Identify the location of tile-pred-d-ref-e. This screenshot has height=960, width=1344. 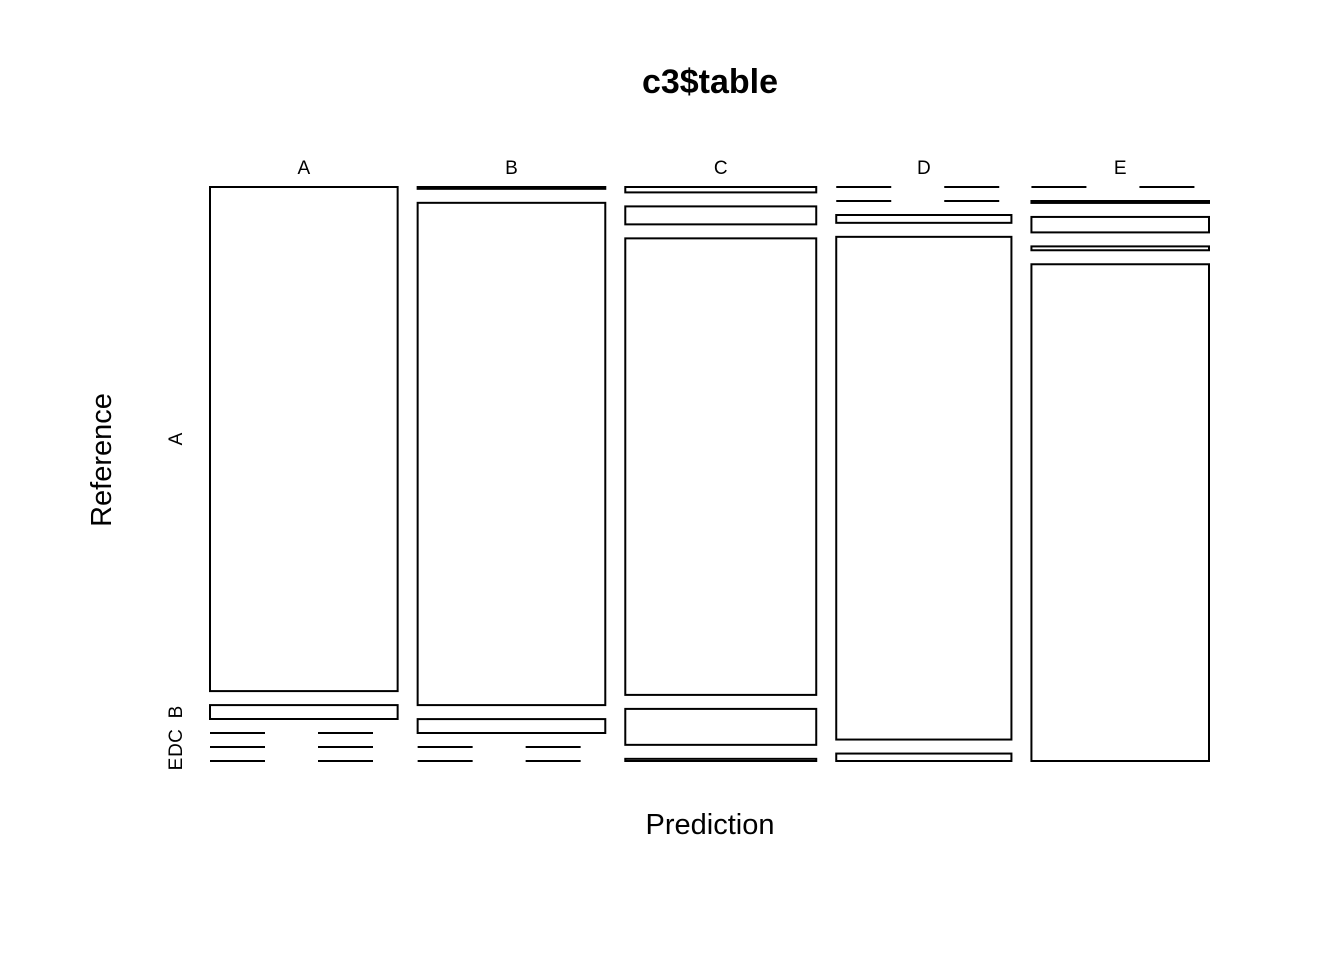
(924, 757).